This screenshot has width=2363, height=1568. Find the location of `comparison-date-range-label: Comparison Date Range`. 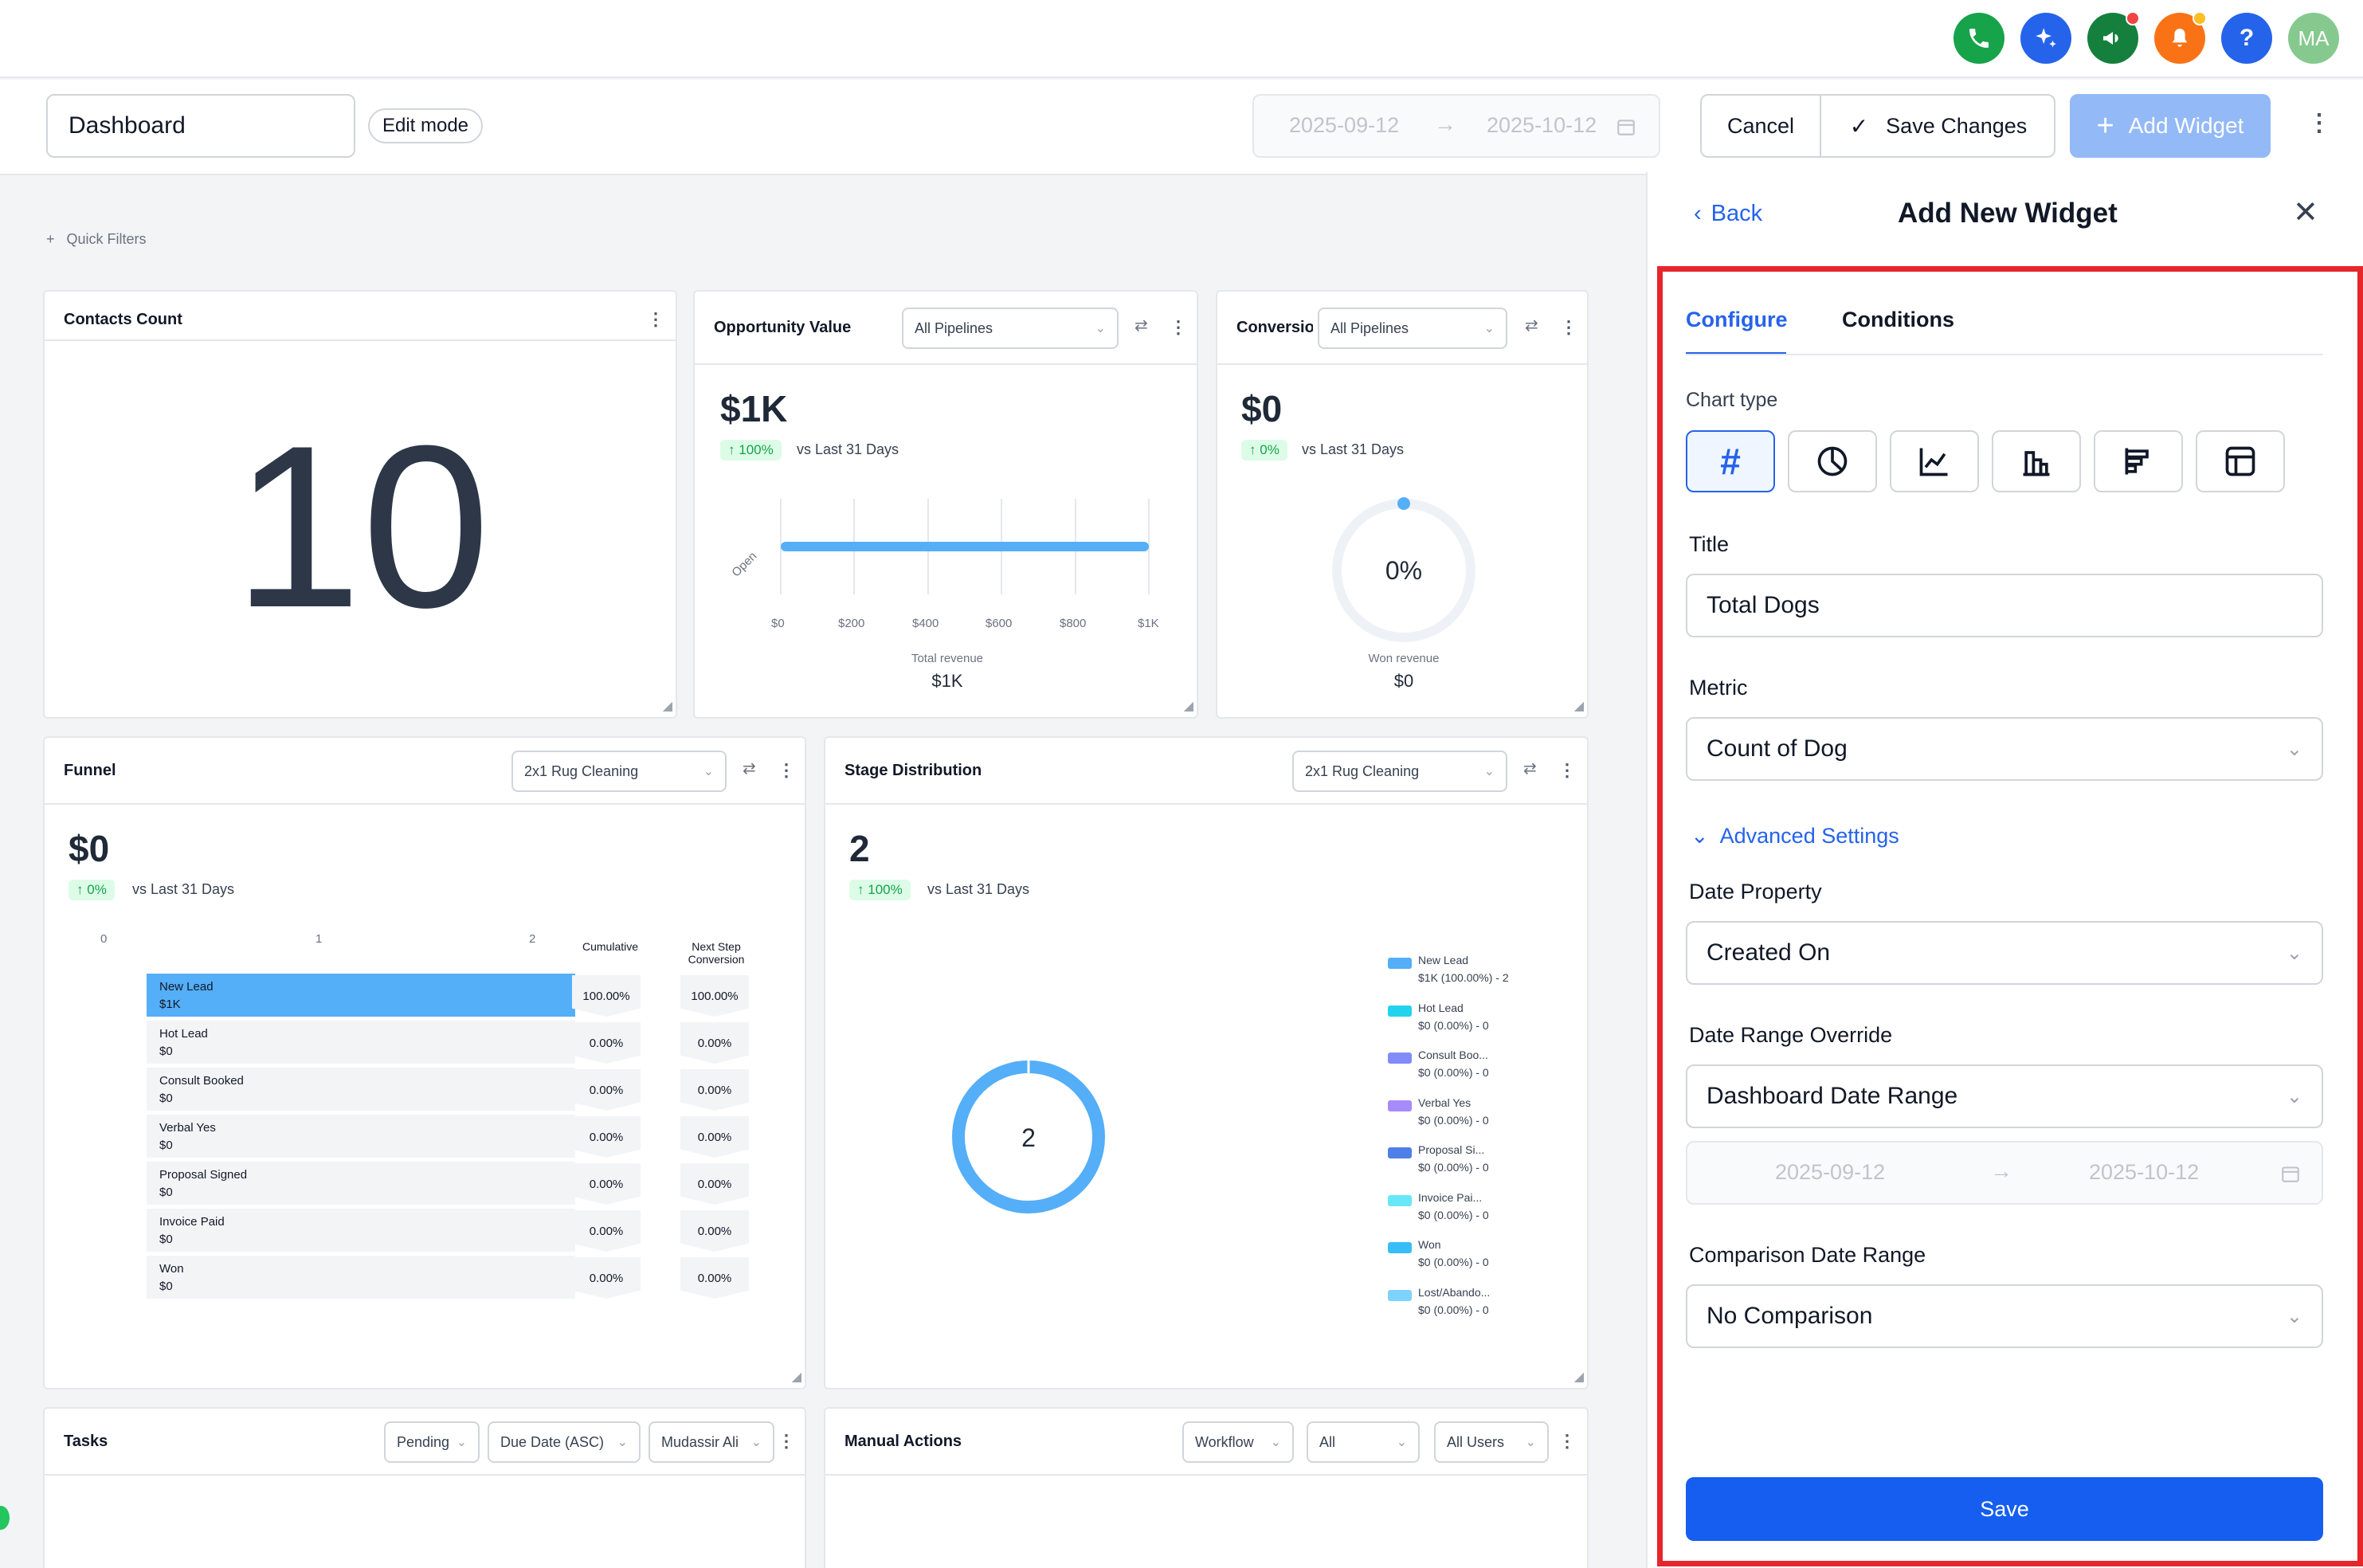

comparison-date-range-label: Comparison Date Range is located at coordinates (1807, 1255).